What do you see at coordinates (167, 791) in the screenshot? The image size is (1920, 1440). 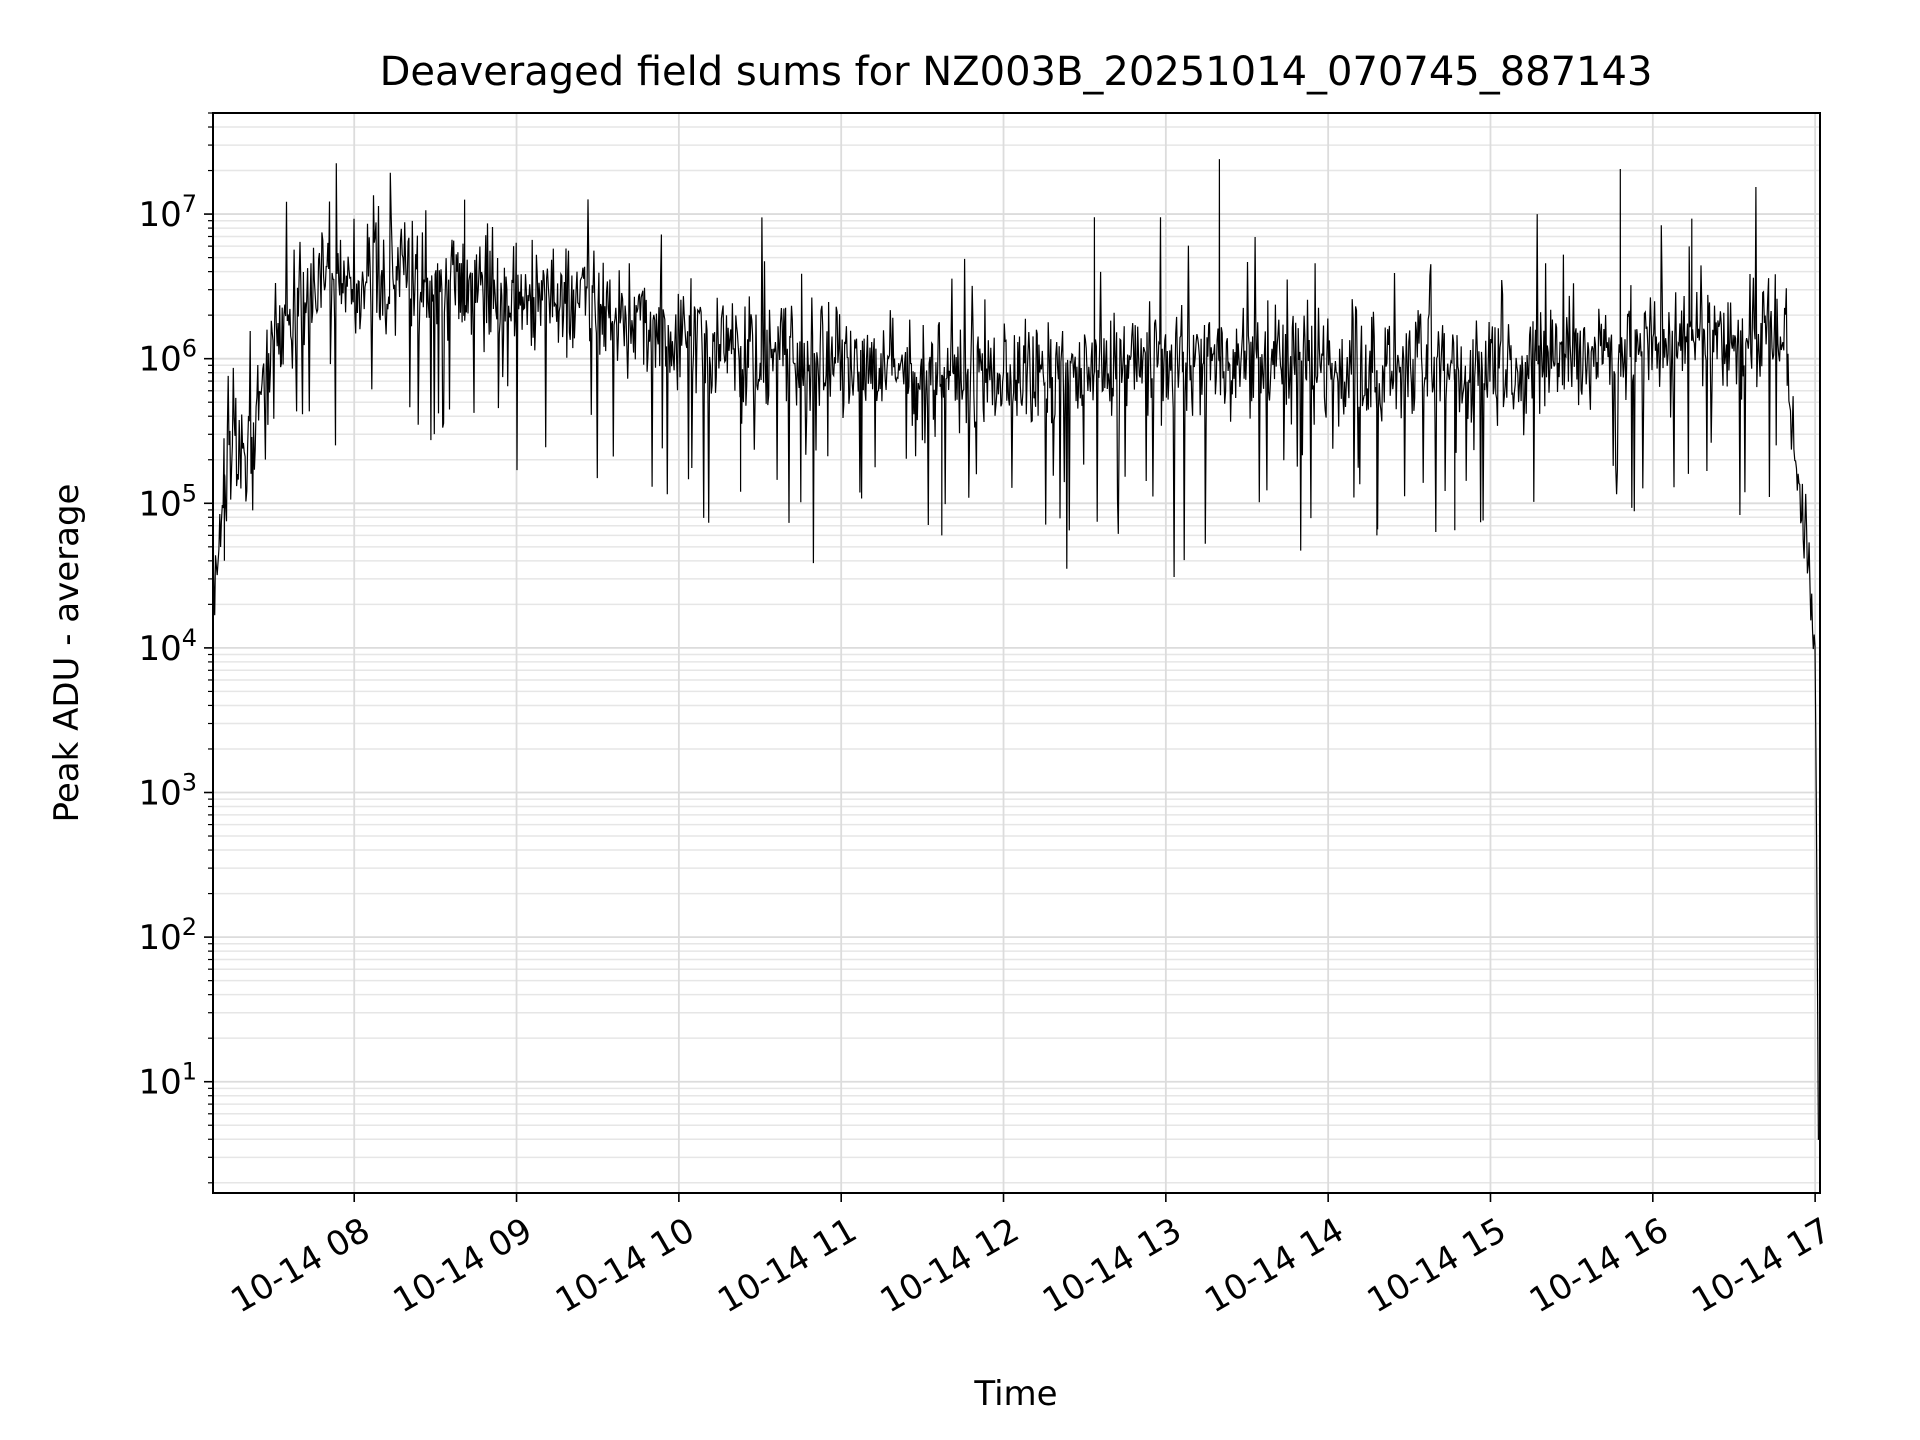 I see `y-tick-label: 10³` at bounding box center [167, 791].